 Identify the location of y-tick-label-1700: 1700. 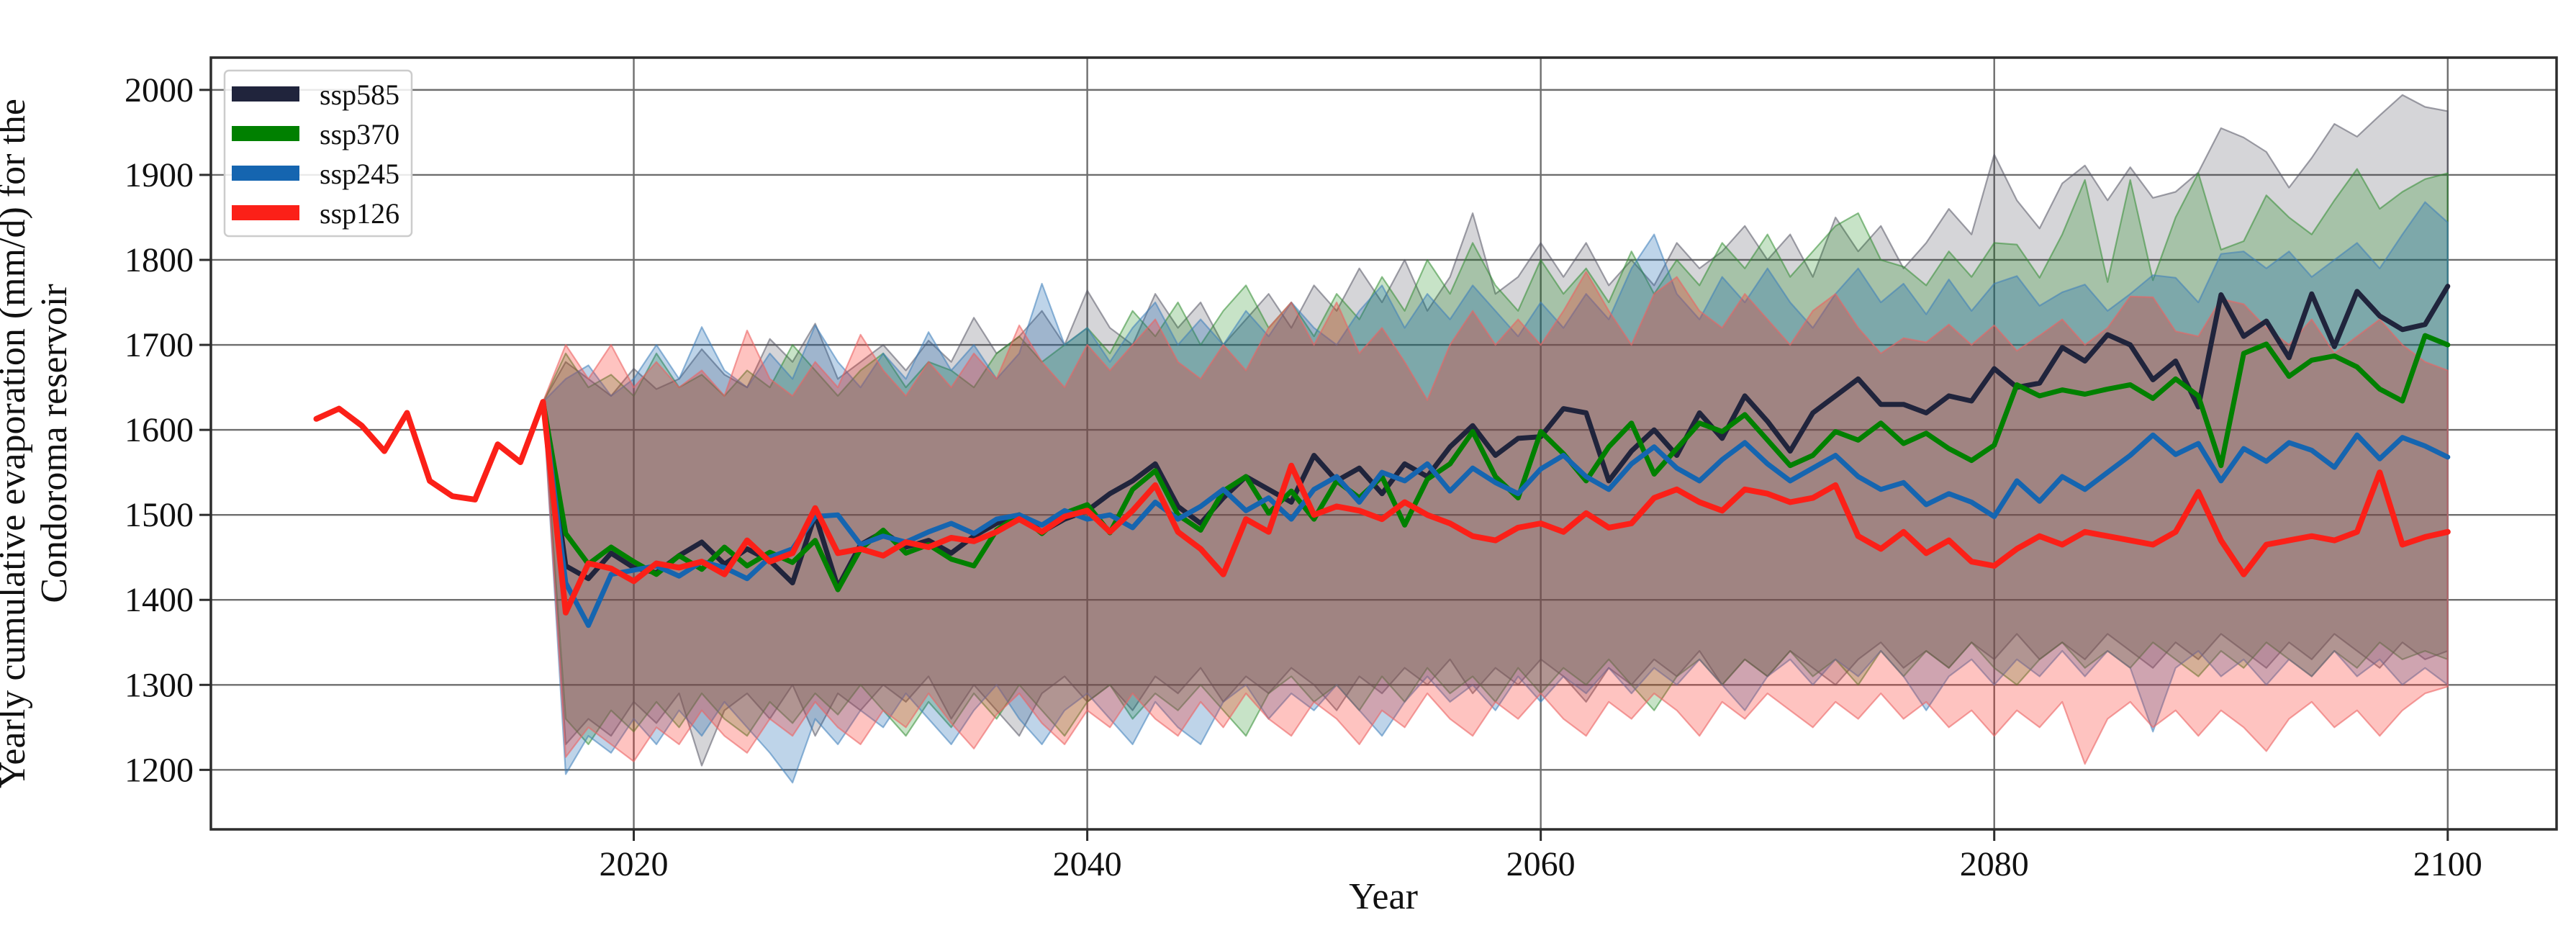
(159, 345).